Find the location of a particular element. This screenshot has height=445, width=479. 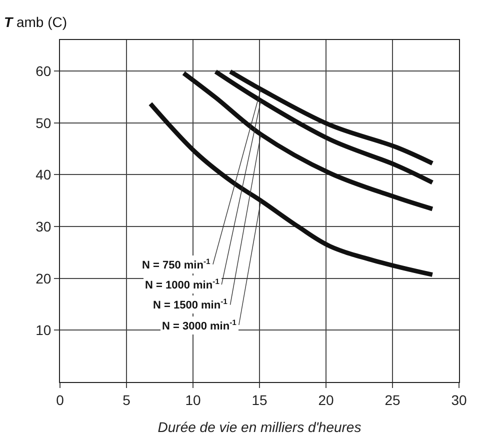

x-tick-label: 10 is located at coordinates (193, 400).